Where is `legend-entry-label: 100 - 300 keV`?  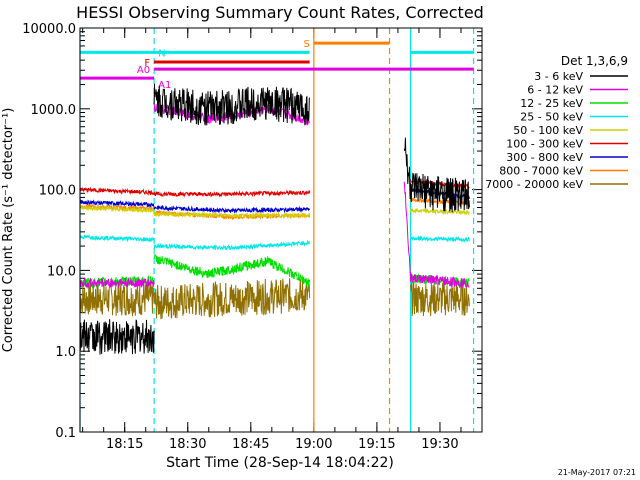
legend-entry-label: 100 - 300 keV is located at coordinates (544, 144).